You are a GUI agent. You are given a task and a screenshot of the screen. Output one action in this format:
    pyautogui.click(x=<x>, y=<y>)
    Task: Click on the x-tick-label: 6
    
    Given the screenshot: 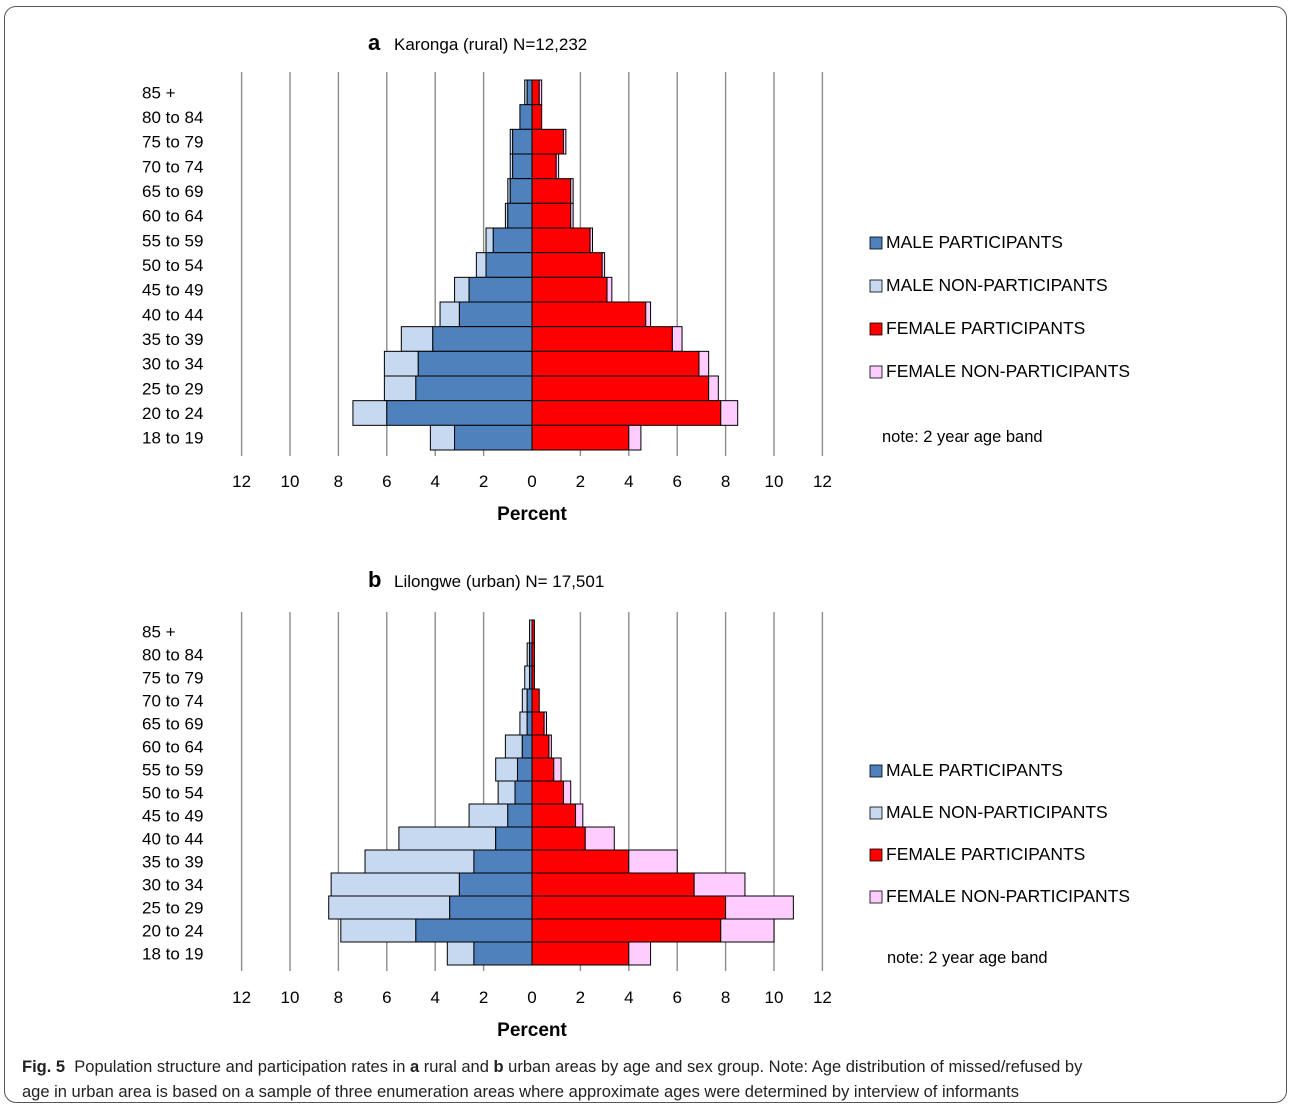 What is the action you would take?
    pyautogui.click(x=386, y=481)
    